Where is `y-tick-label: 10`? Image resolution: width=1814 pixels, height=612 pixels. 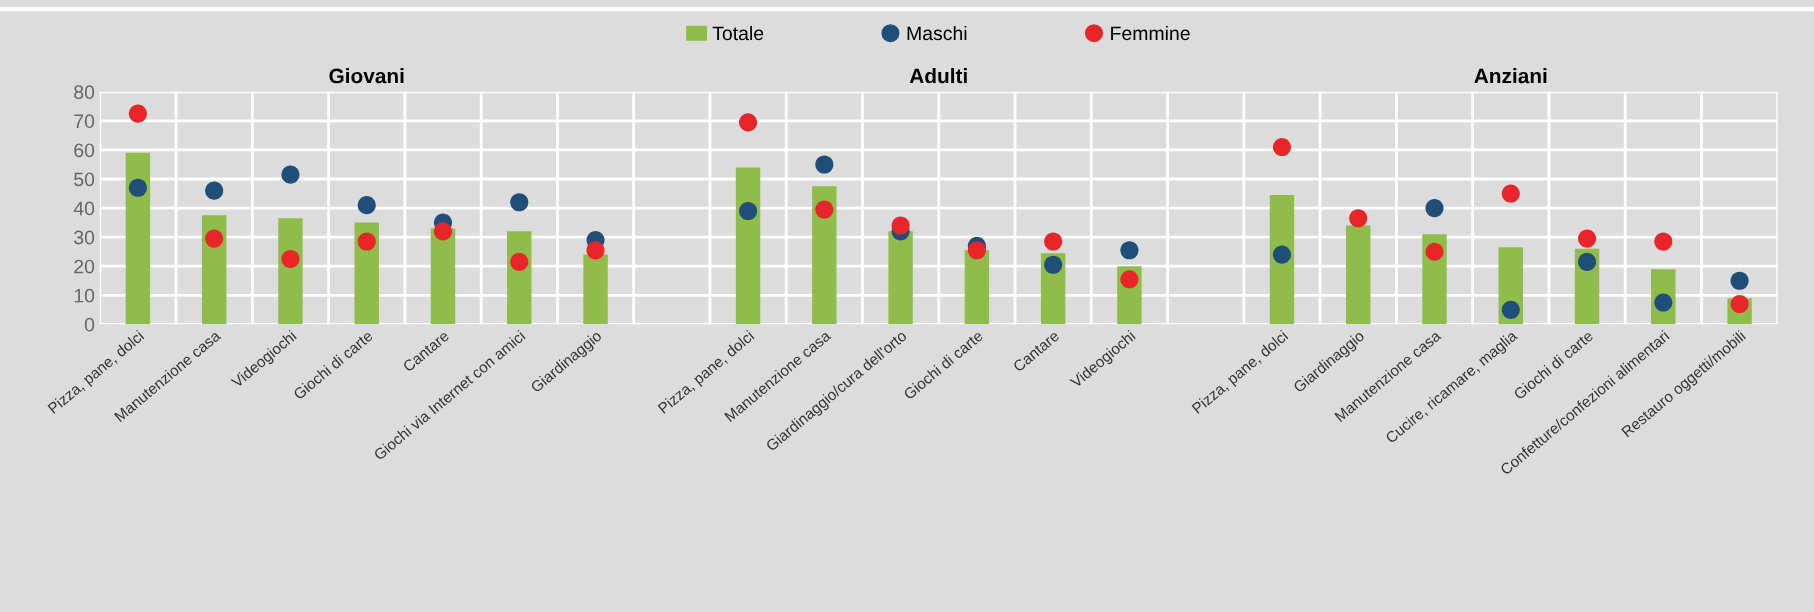 y-tick-label: 10 is located at coordinates (84, 295).